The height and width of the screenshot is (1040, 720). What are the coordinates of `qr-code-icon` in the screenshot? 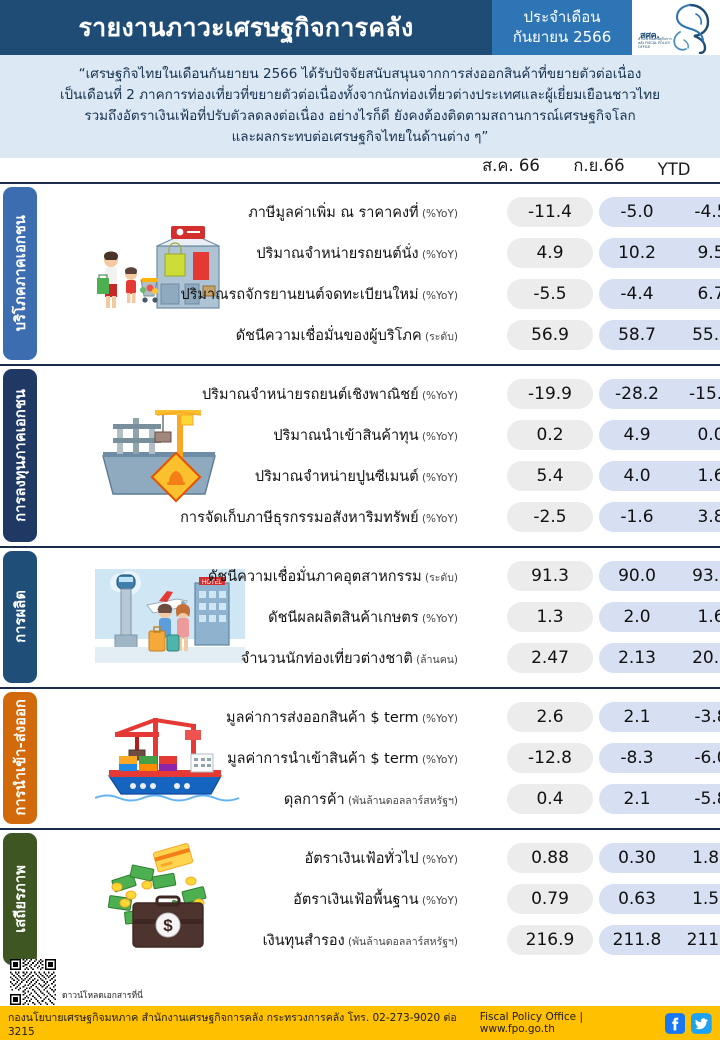 It's located at (33, 982).